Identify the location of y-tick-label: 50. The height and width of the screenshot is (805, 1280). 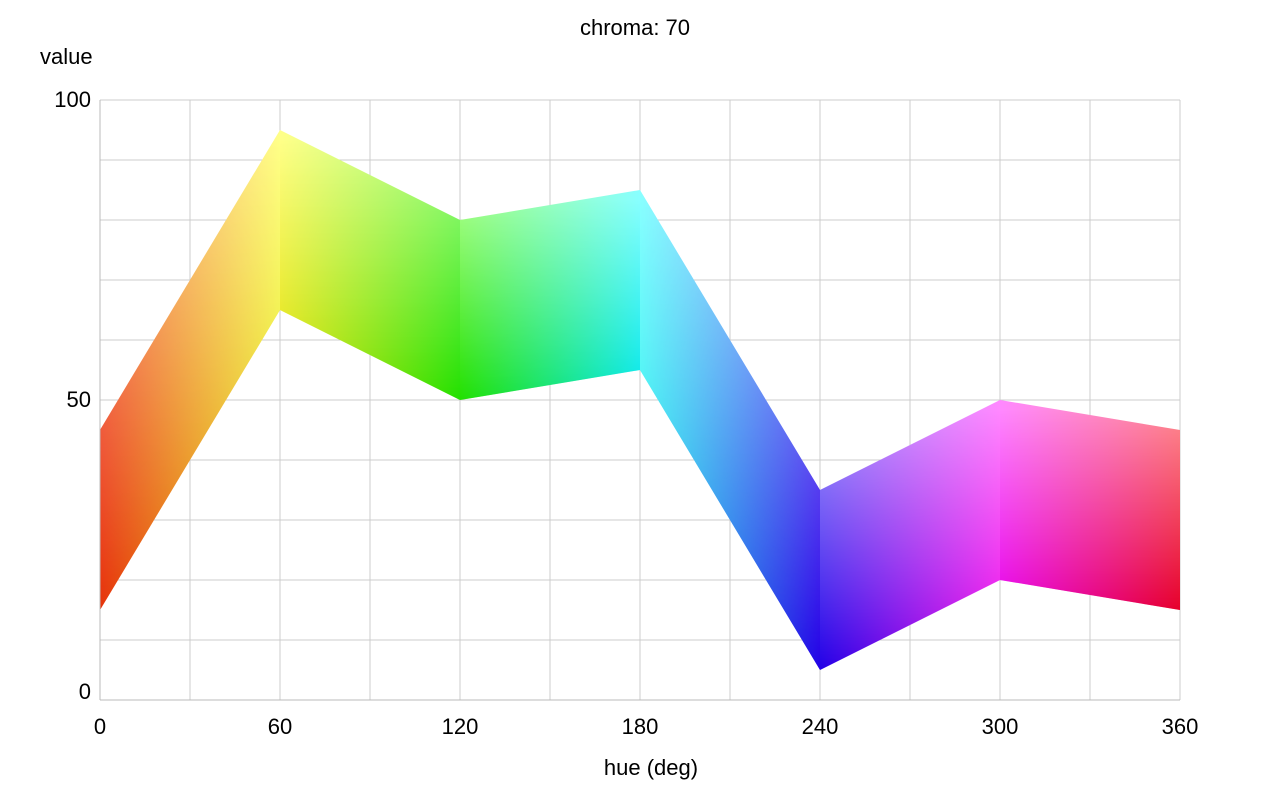
(79, 399).